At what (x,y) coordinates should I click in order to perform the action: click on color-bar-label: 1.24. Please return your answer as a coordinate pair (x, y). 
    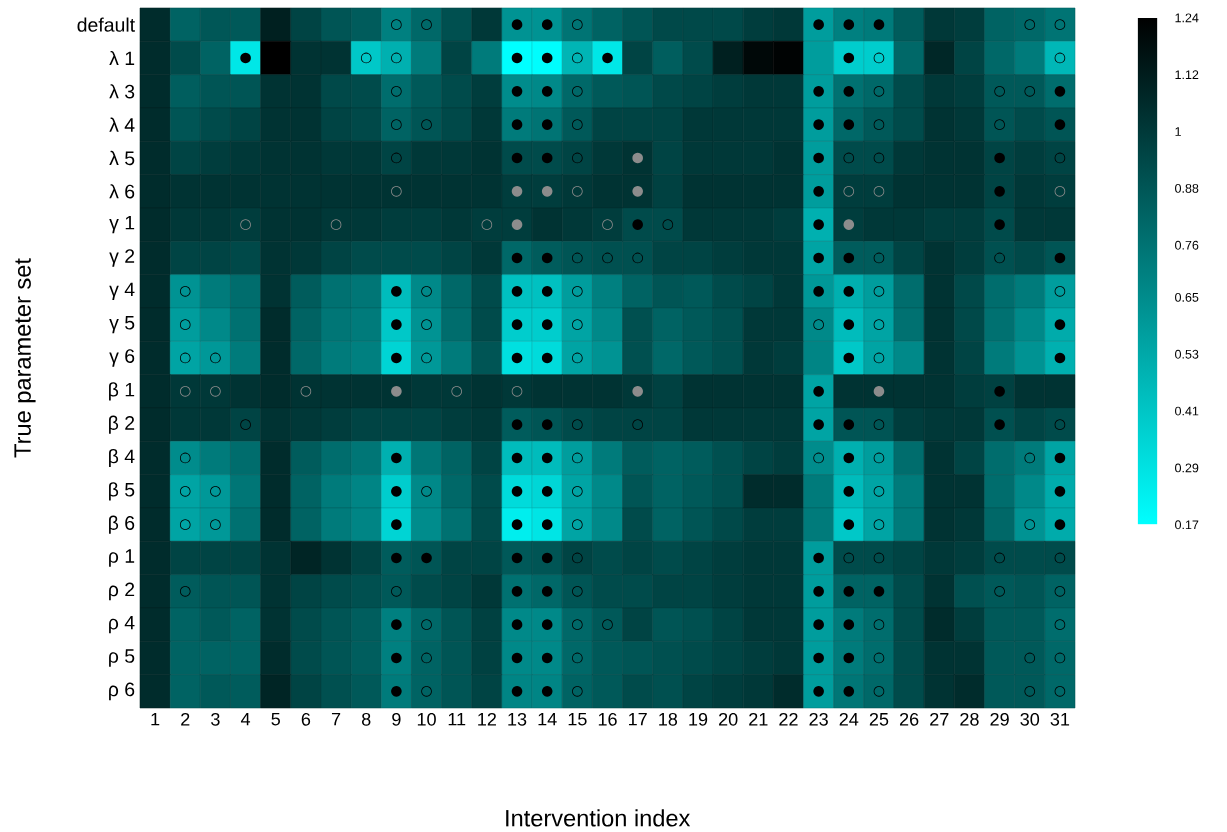
    Looking at the image, I should click on (1187, 18).